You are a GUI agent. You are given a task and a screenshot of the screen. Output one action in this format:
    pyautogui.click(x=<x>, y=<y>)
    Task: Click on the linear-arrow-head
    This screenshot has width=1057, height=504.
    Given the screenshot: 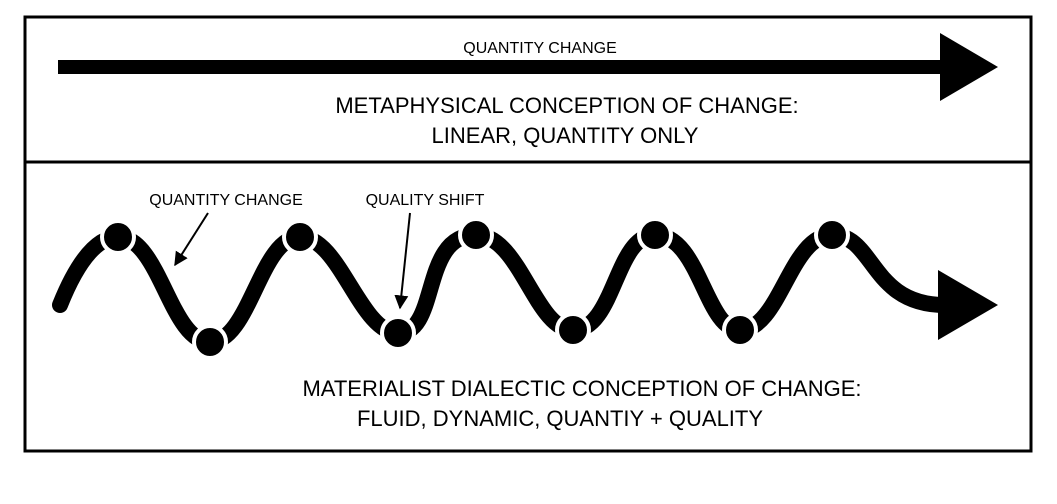 What is the action you would take?
    pyautogui.click(x=969, y=67)
    